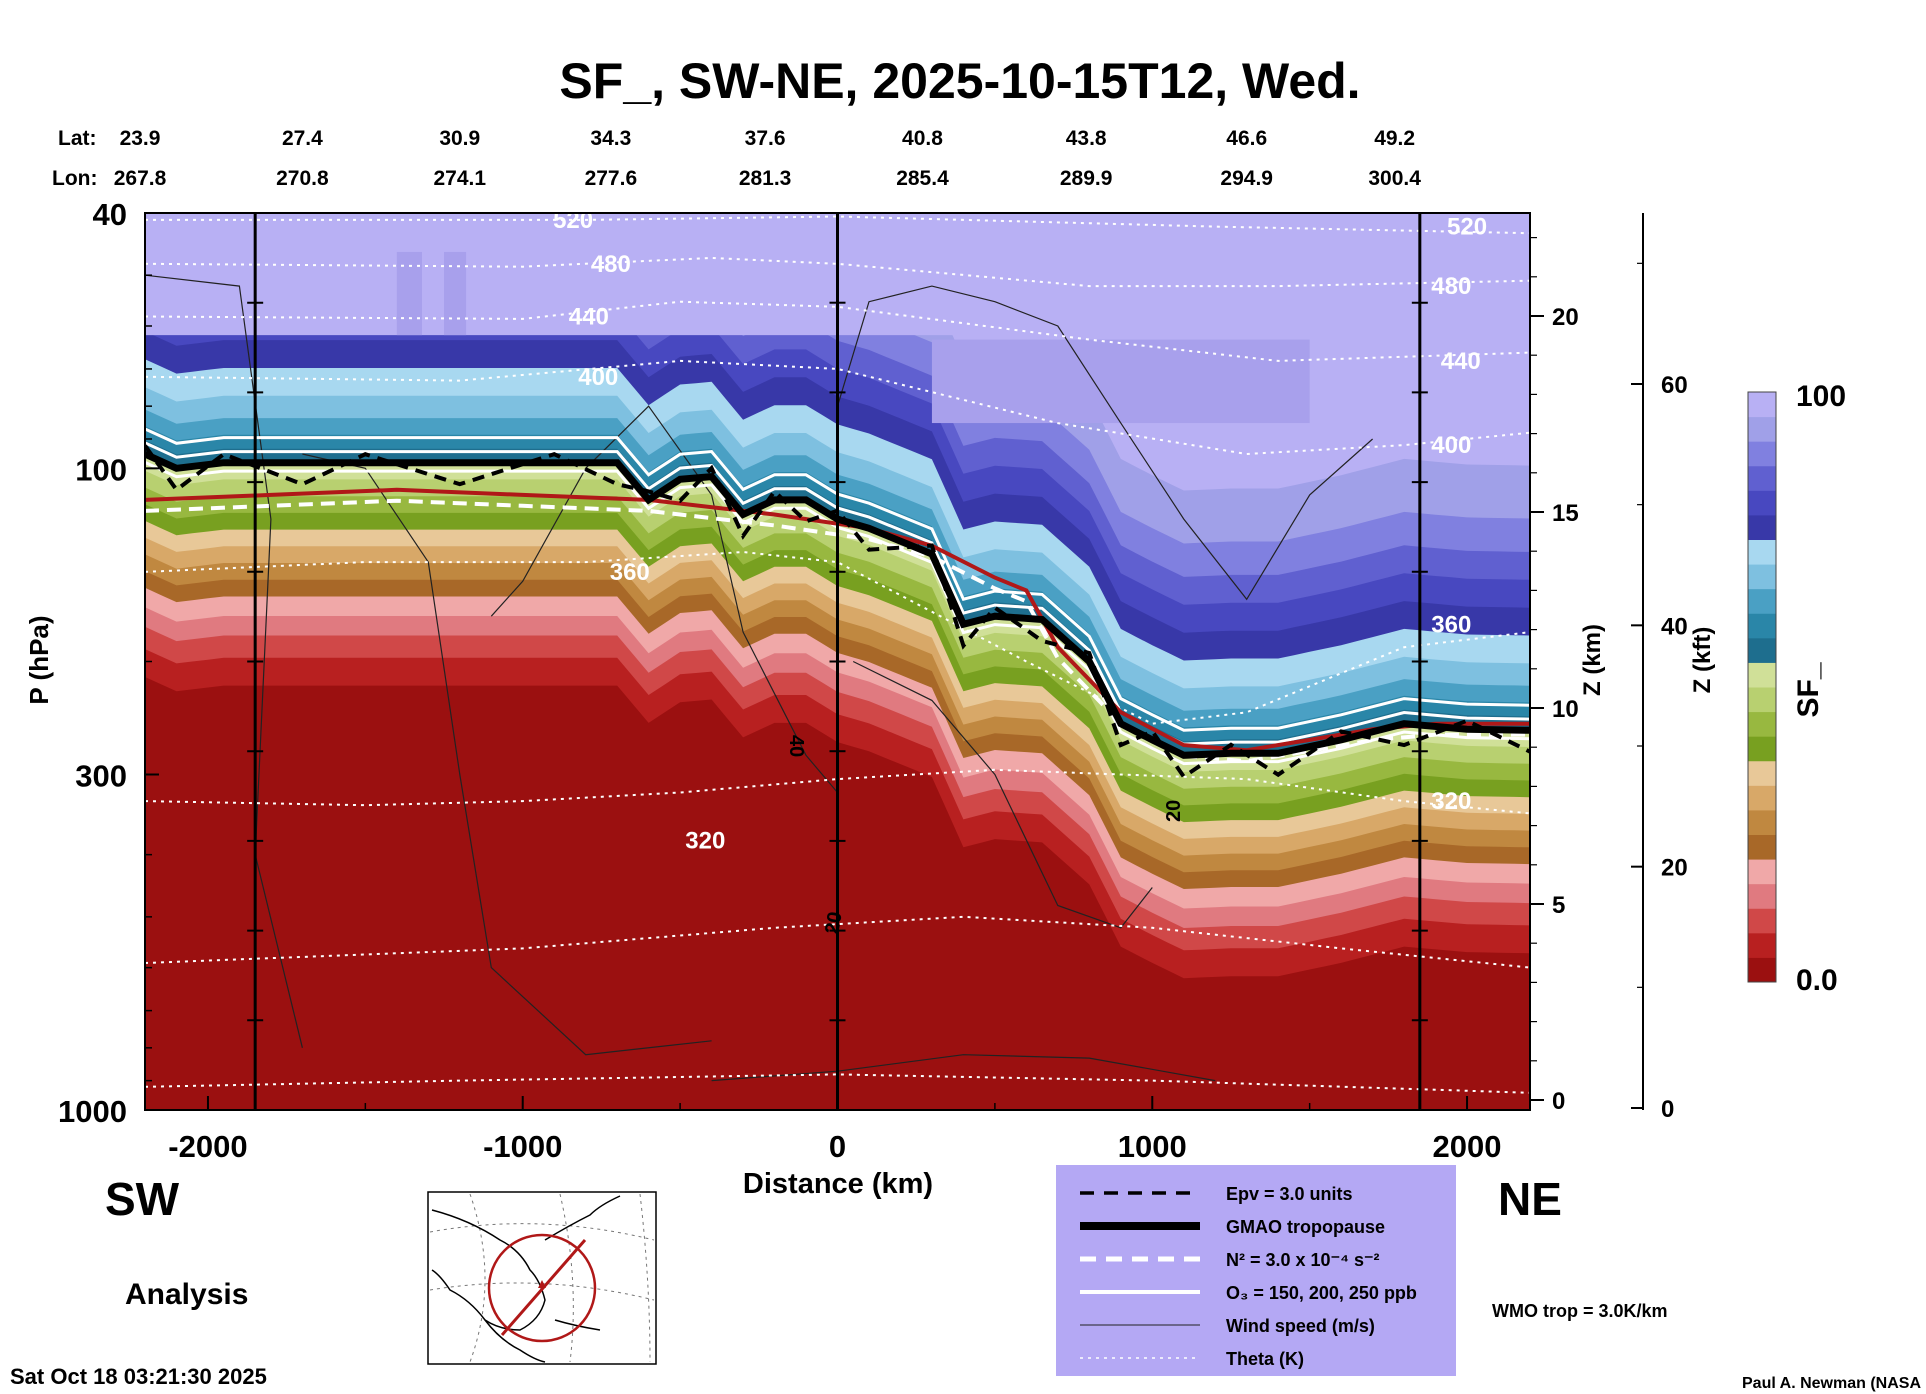 The width and height of the screenshot is (1926, 1394). What do you see at coordinates (1702, 660) in the screenshot?
I see `z-kft-label: Z (kft)` at bounding box center [1702, 660].